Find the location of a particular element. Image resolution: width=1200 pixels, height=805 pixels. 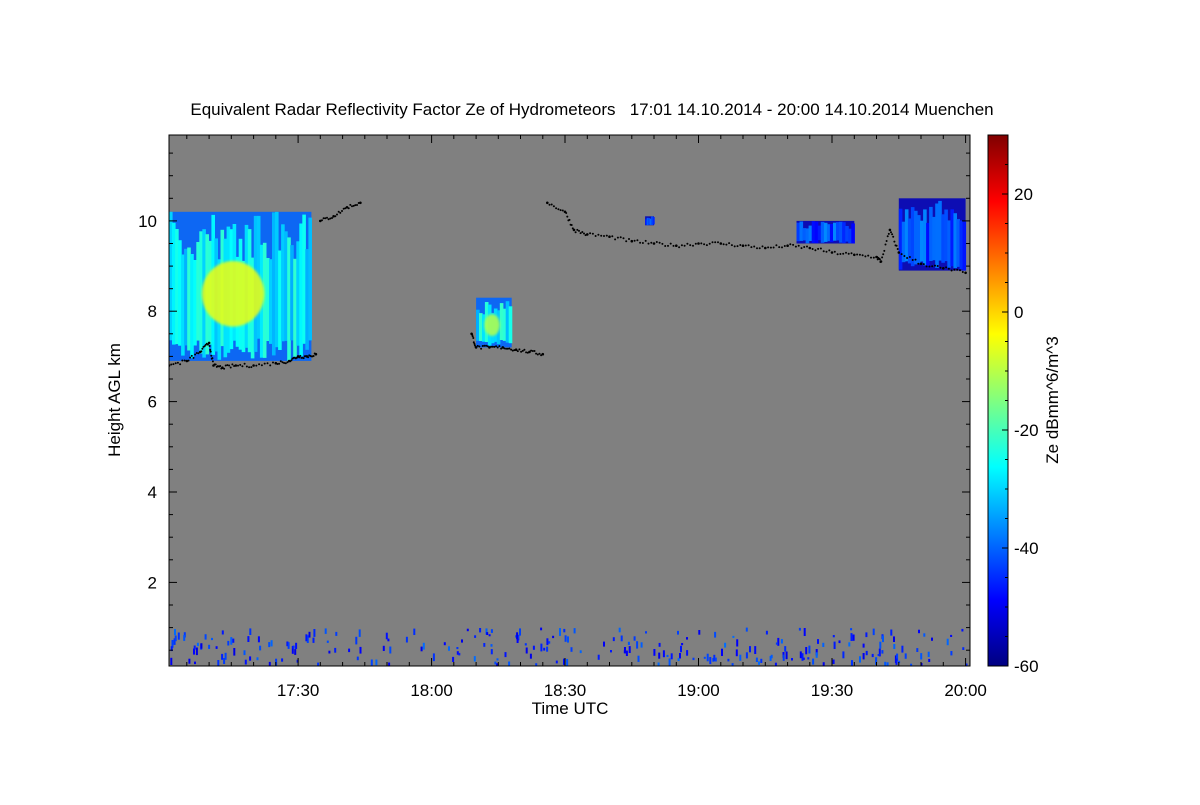

cloud-base-layer is located at coordinates (568, 285).